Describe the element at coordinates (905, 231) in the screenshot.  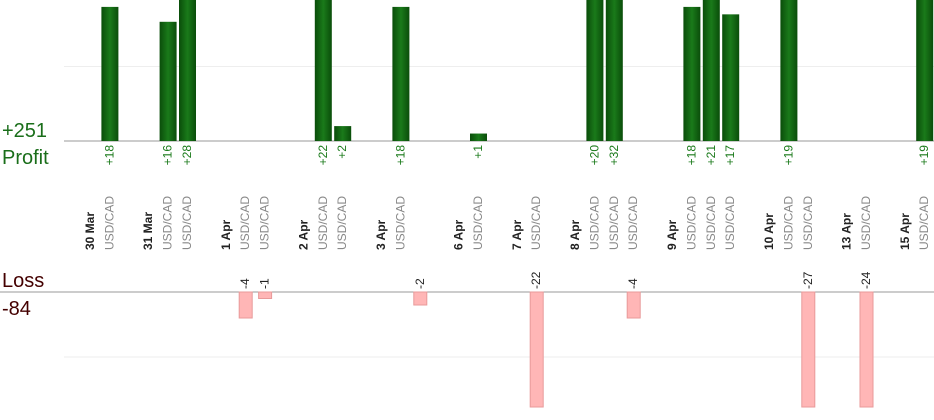
I see `date-label: 15 Apr` at that location.